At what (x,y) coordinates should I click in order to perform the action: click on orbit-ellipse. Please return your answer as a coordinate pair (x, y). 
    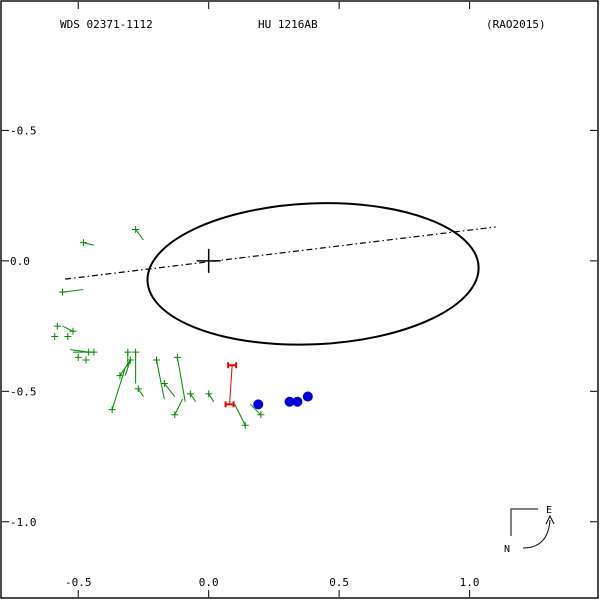
    Looking at the image, I should click on (313, 274).